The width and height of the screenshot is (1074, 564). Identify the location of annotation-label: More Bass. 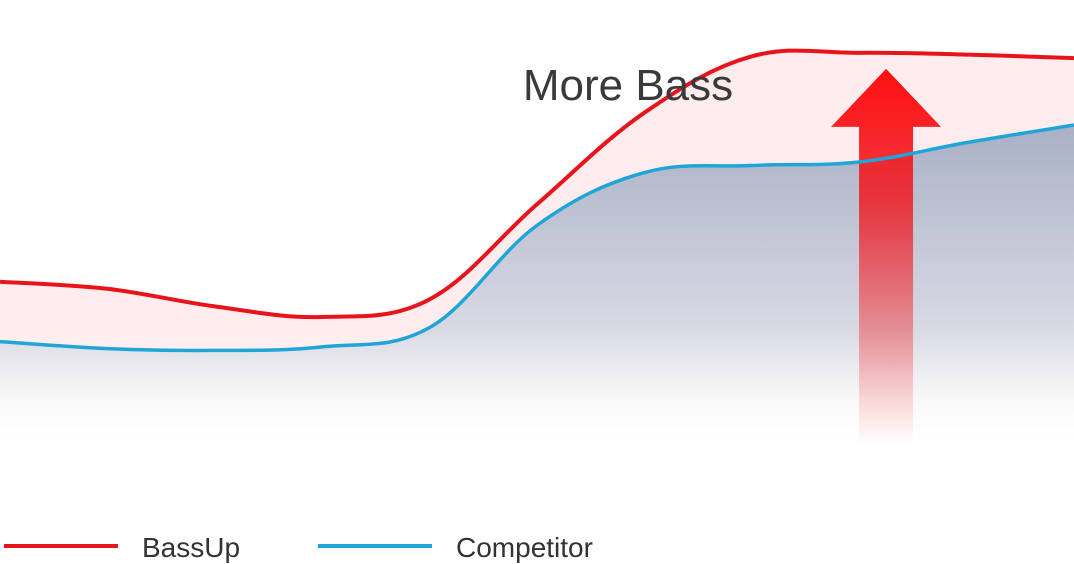
(628, 85).